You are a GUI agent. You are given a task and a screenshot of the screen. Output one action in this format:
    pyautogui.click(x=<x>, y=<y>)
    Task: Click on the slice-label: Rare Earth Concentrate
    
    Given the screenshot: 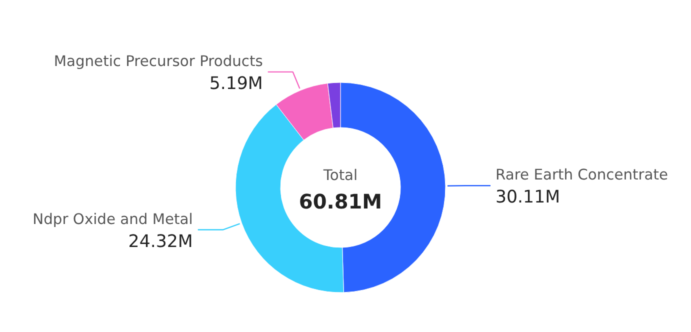 What is the action you would take?
    pyautogui.click(x=581, y=175)
    